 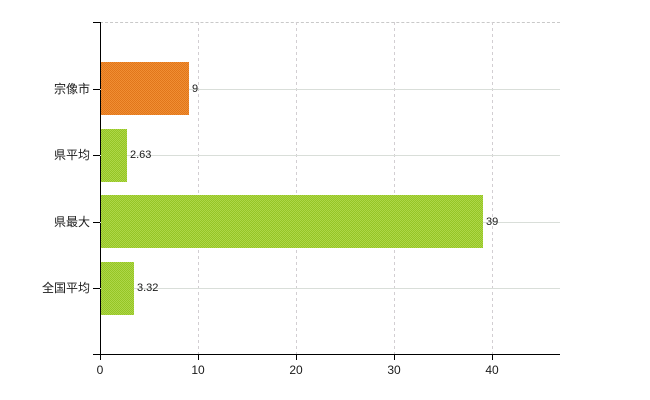 I want to click on x-tick-label: 10, so click(x=198, y=370).